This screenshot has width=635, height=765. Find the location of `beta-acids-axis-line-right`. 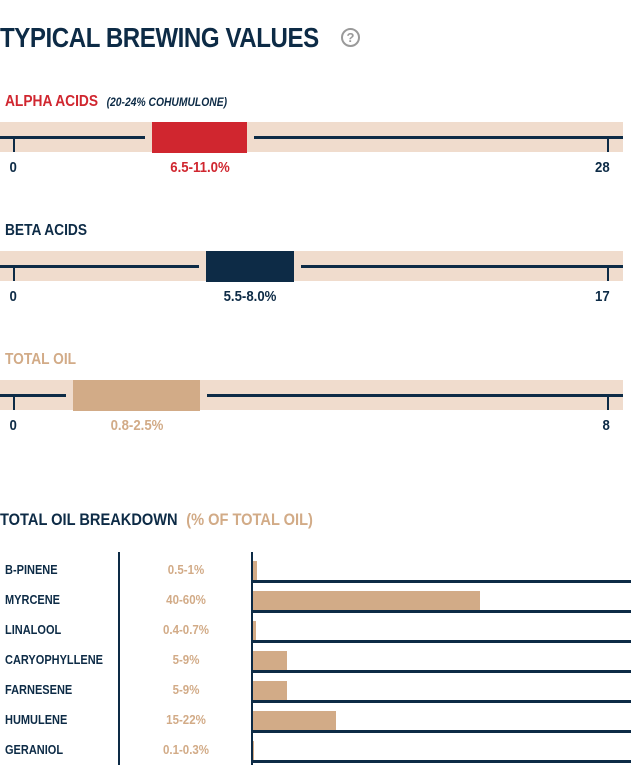

beta-acids-axis-line-right is located at coordinates (461, 266).